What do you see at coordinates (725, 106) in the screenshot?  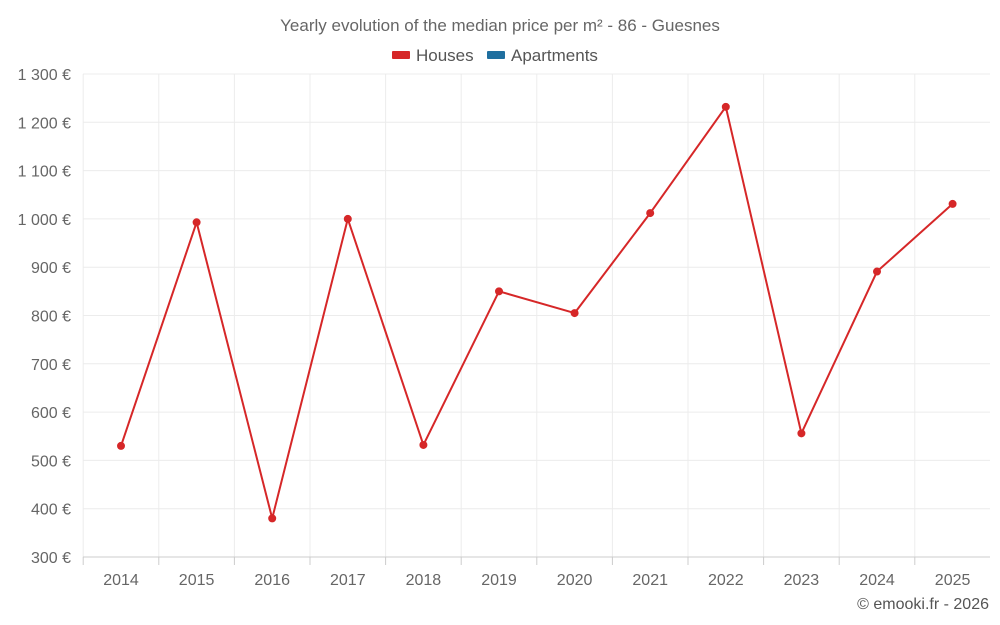 I see `data-point-houses-2022` at bounding box center [725, 106].